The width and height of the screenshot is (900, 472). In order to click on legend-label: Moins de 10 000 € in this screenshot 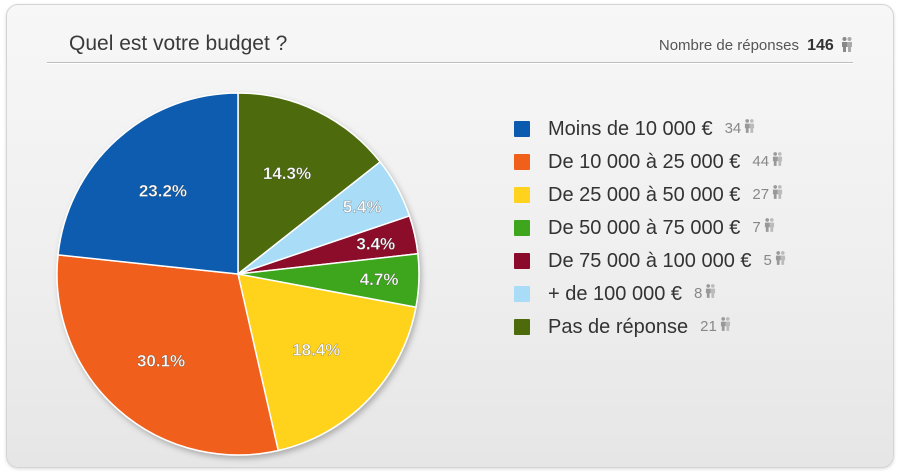, I will do `click(630, 128)`.